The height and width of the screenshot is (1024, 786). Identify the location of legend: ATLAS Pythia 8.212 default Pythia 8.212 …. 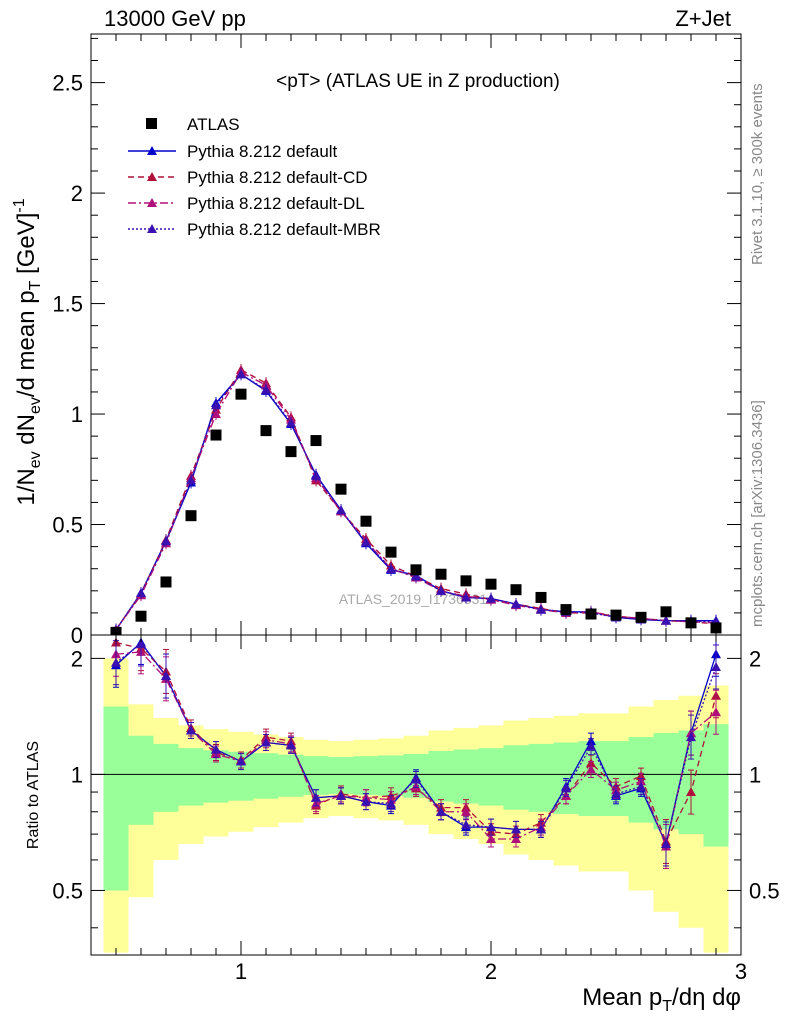
(254, 177).